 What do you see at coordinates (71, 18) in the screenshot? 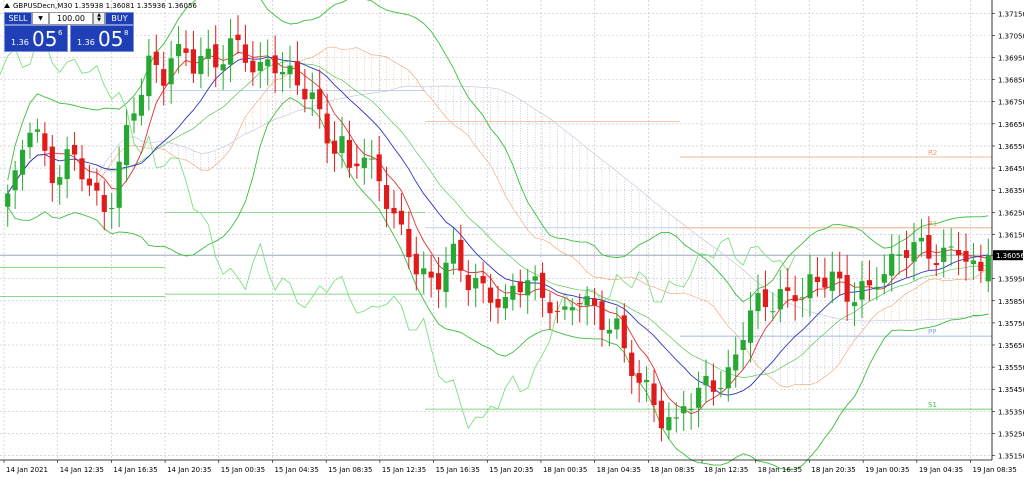
I see `volume-input: 100.00` at bounding box center [71, 18].